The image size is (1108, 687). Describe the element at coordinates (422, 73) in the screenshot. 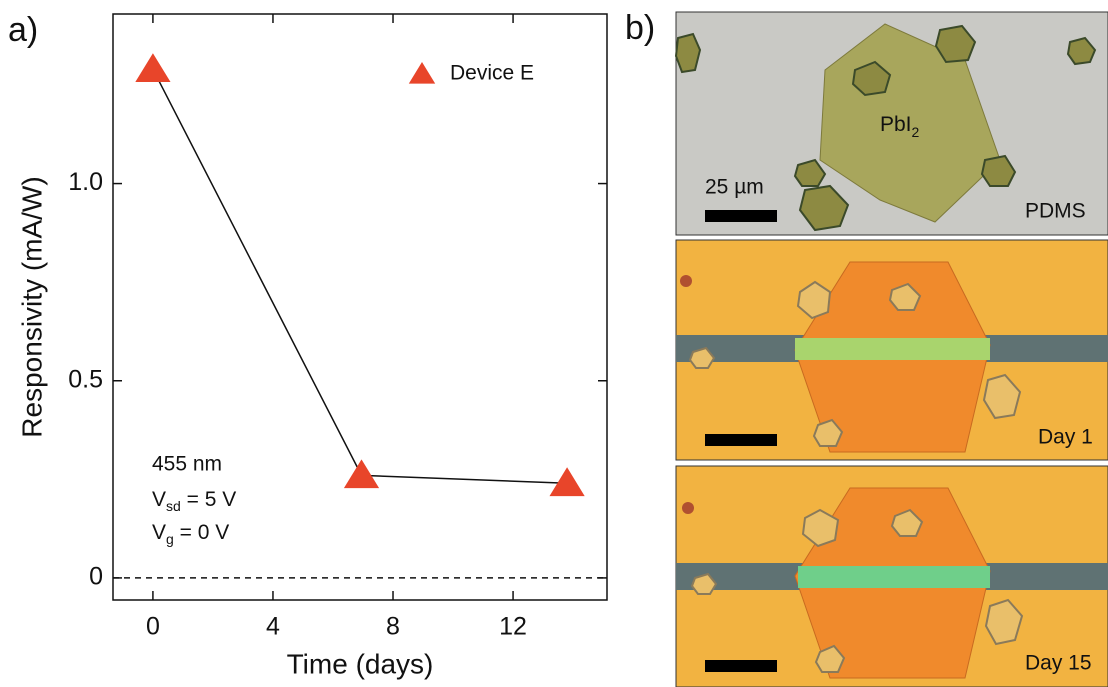

I see `legend-marker` at that location.